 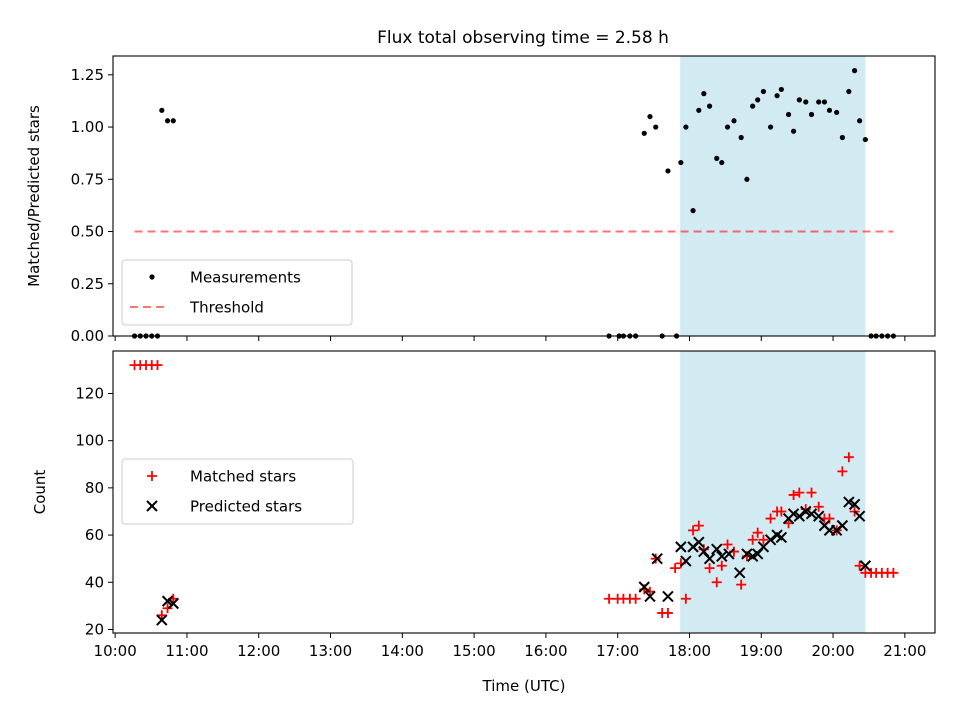 What do you see at coordinates (94, 535) in the screenshot?
I see `y-tick-label: 60` at bounding box center [94, 535].